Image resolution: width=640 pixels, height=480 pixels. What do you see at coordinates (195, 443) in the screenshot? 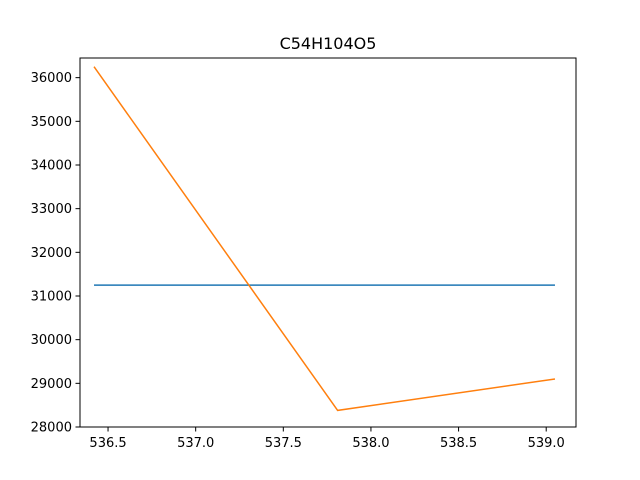
I see `x-tick-label: 537.0` at bounding box center [195, 443].